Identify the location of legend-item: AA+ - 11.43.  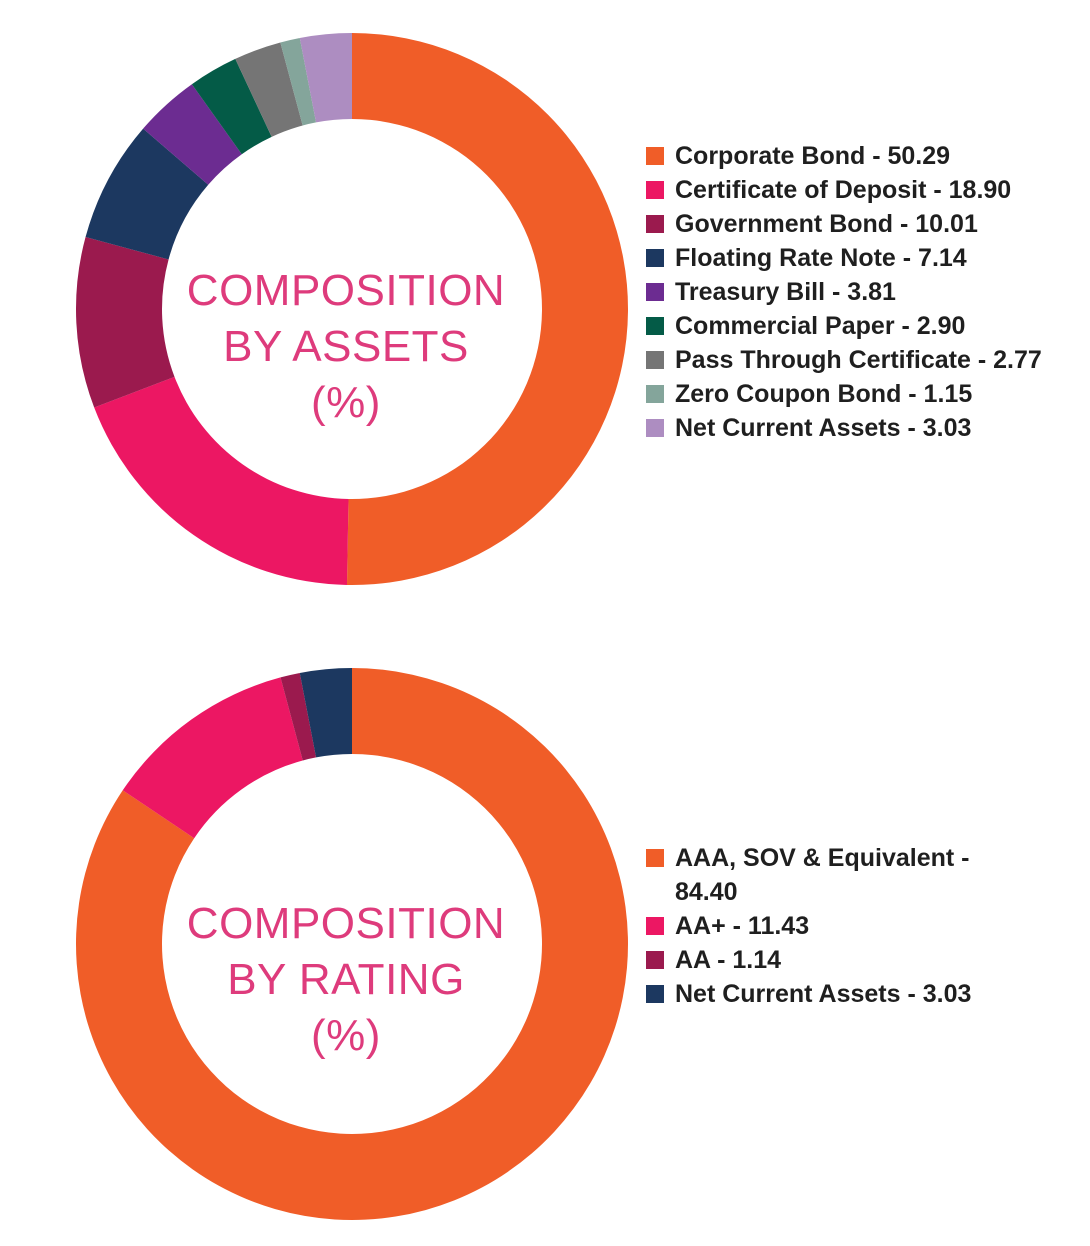
(820, 926).